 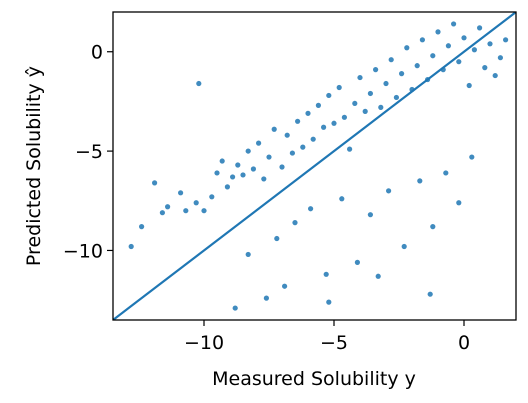 What do you see at coordinates (204, 343) in the screenshot?
I see `x-tick-label: −10` at bounding box center [204, 343].